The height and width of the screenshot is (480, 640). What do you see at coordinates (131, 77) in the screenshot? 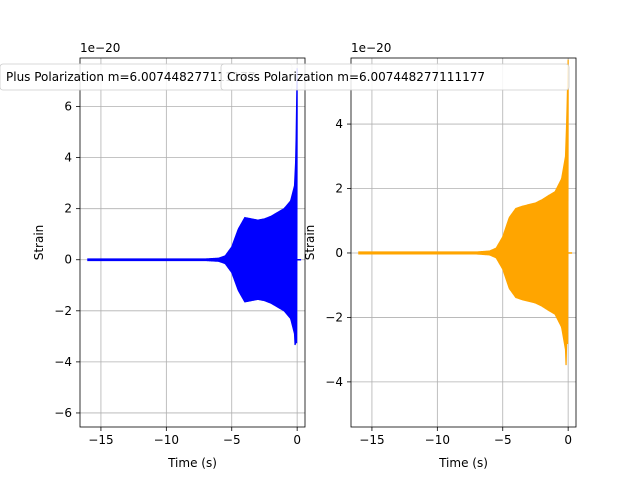
I see `legend-label: Plus Polarization m=6.007448277111177` at bounding box center [131, 77].